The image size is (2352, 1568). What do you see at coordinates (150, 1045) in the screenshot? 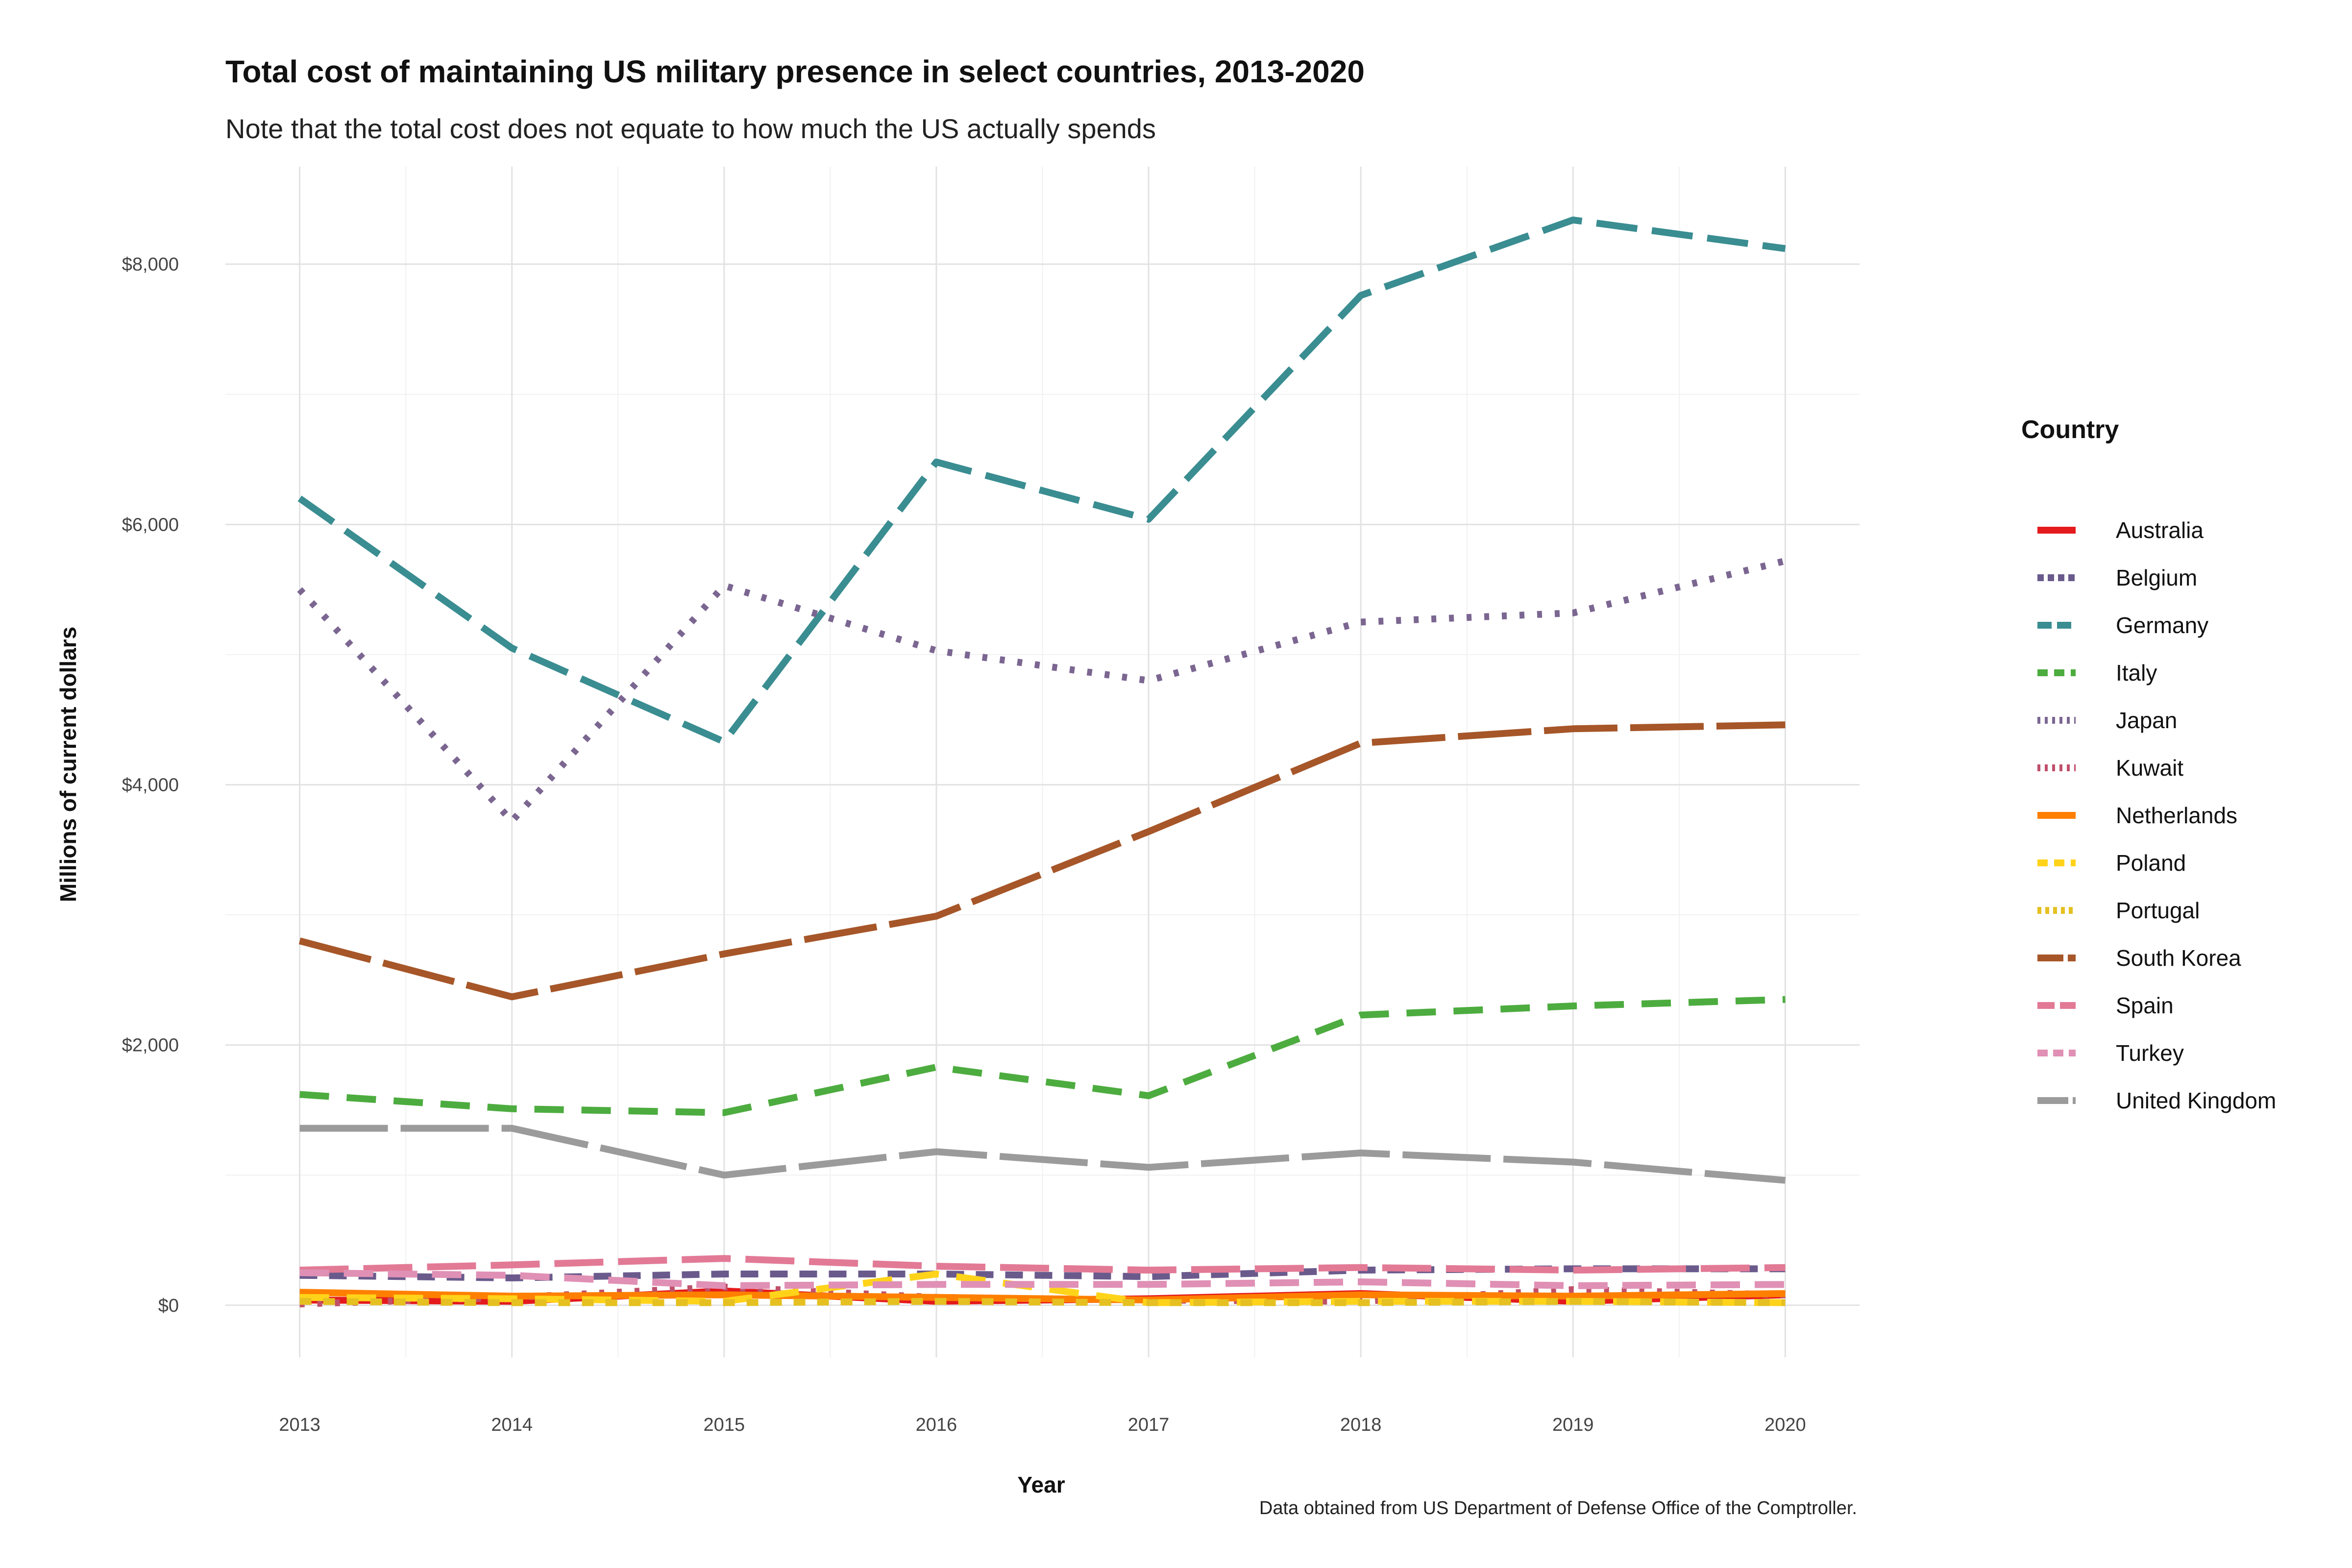
I see `y-tick-label: $2,000` at bounding box center [150, 1045].